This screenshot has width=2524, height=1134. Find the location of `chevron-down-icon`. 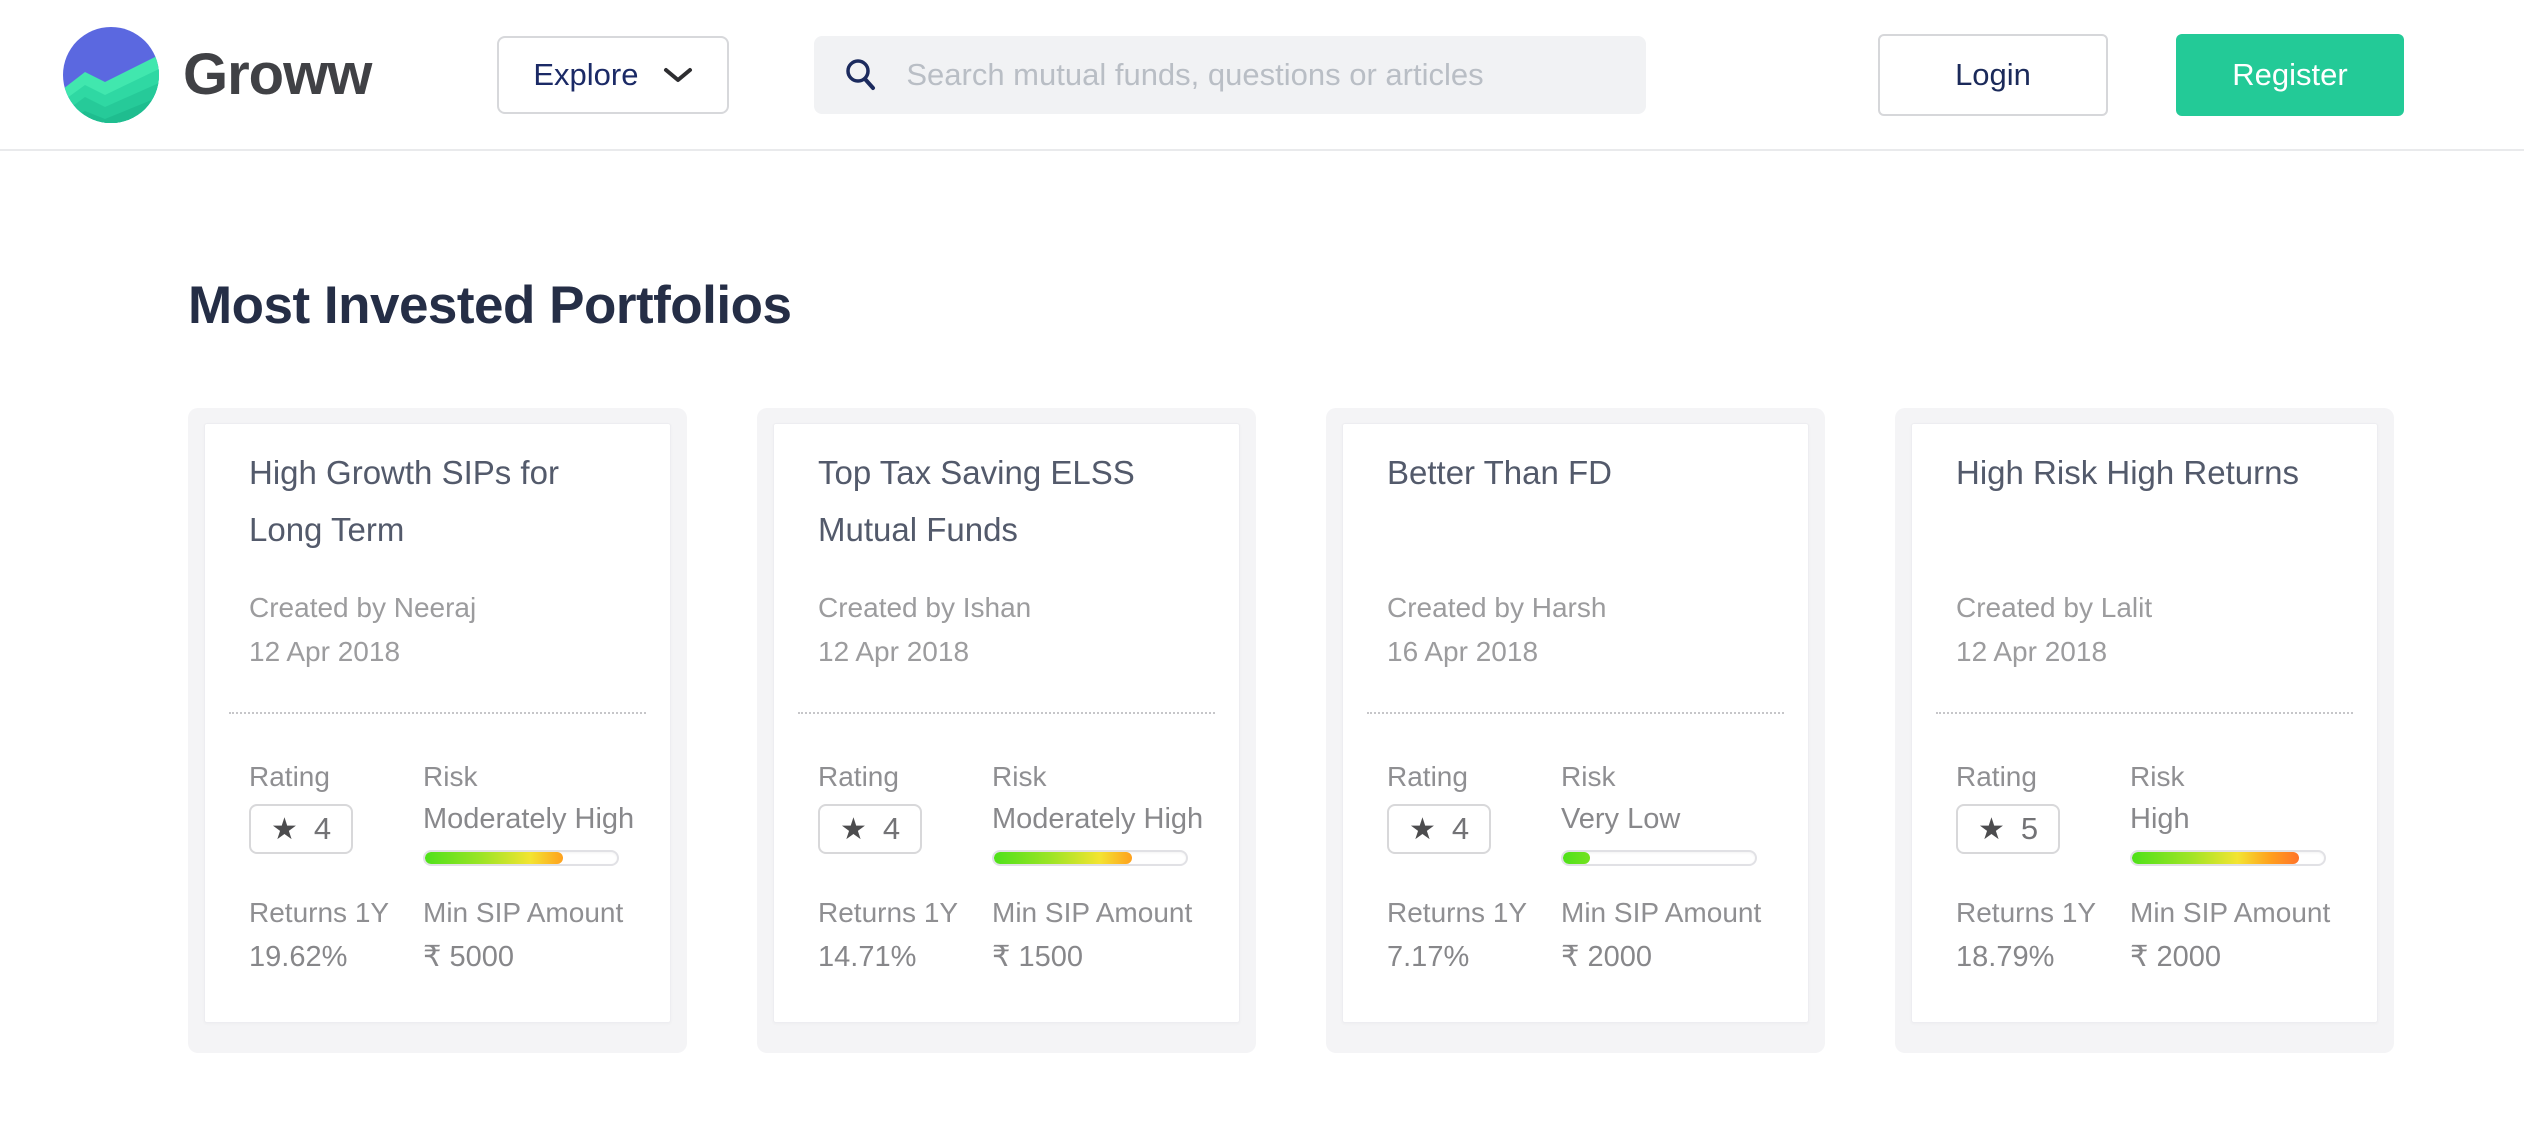

chevron-down-icon is located at coordinates (678, 74).